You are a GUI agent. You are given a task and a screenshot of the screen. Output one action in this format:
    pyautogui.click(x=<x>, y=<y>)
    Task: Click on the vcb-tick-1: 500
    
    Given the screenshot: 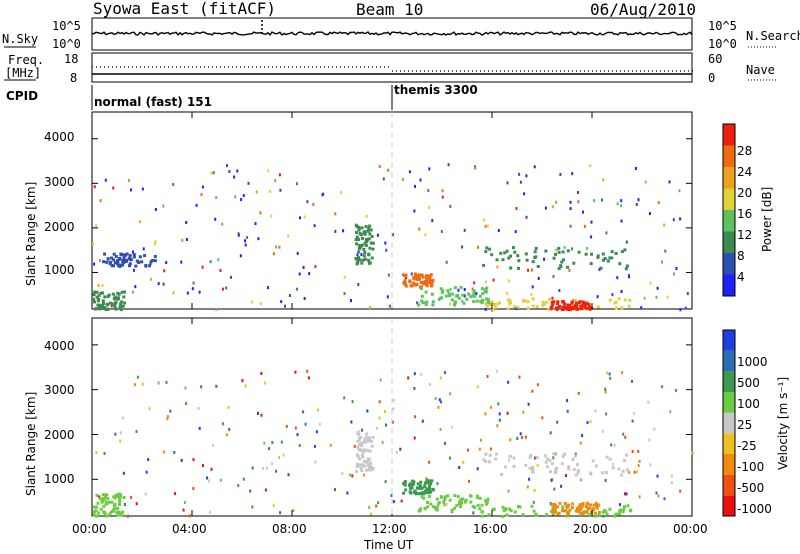 What is the action you would take?
    pyautogui.click(x=748, y=383)
    